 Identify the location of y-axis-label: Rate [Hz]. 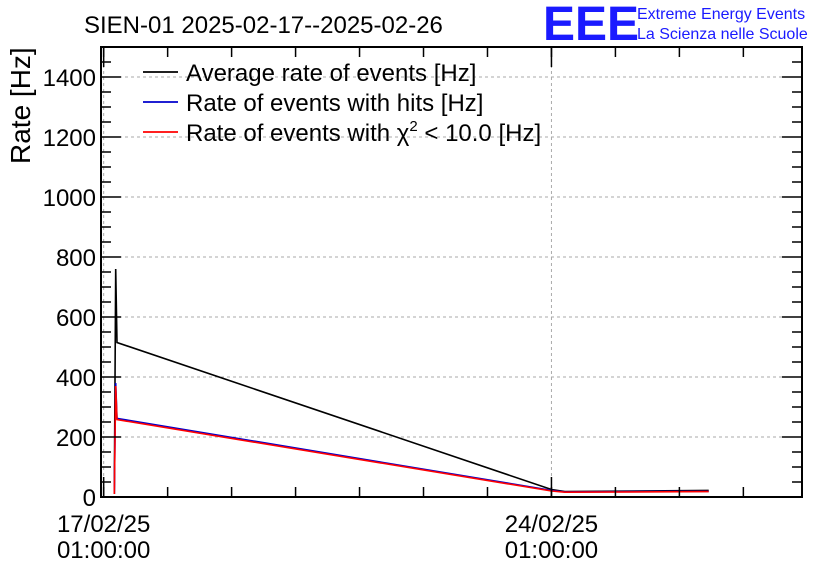
(20, 105).